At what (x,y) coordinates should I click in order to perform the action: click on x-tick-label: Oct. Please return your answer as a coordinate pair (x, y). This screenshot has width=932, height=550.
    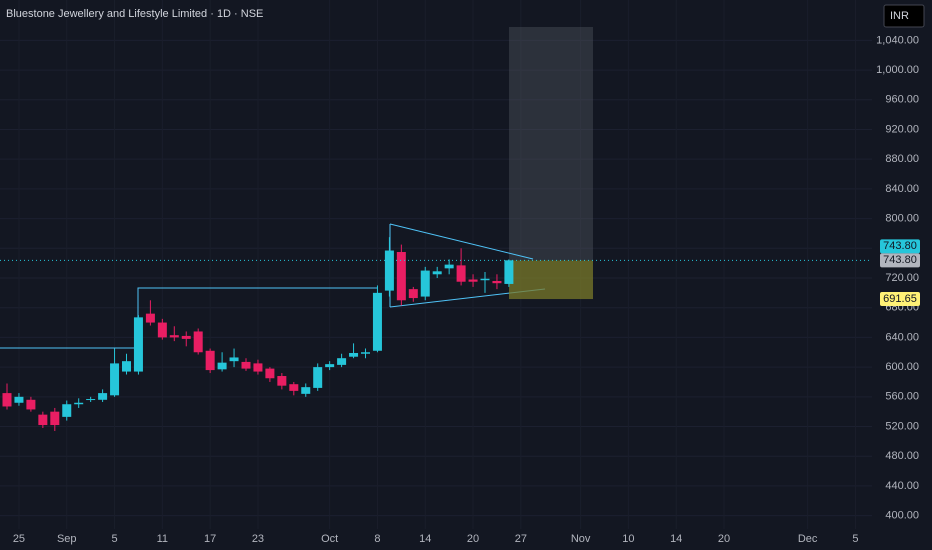
    Looking at the image, I should click on (329, 539).